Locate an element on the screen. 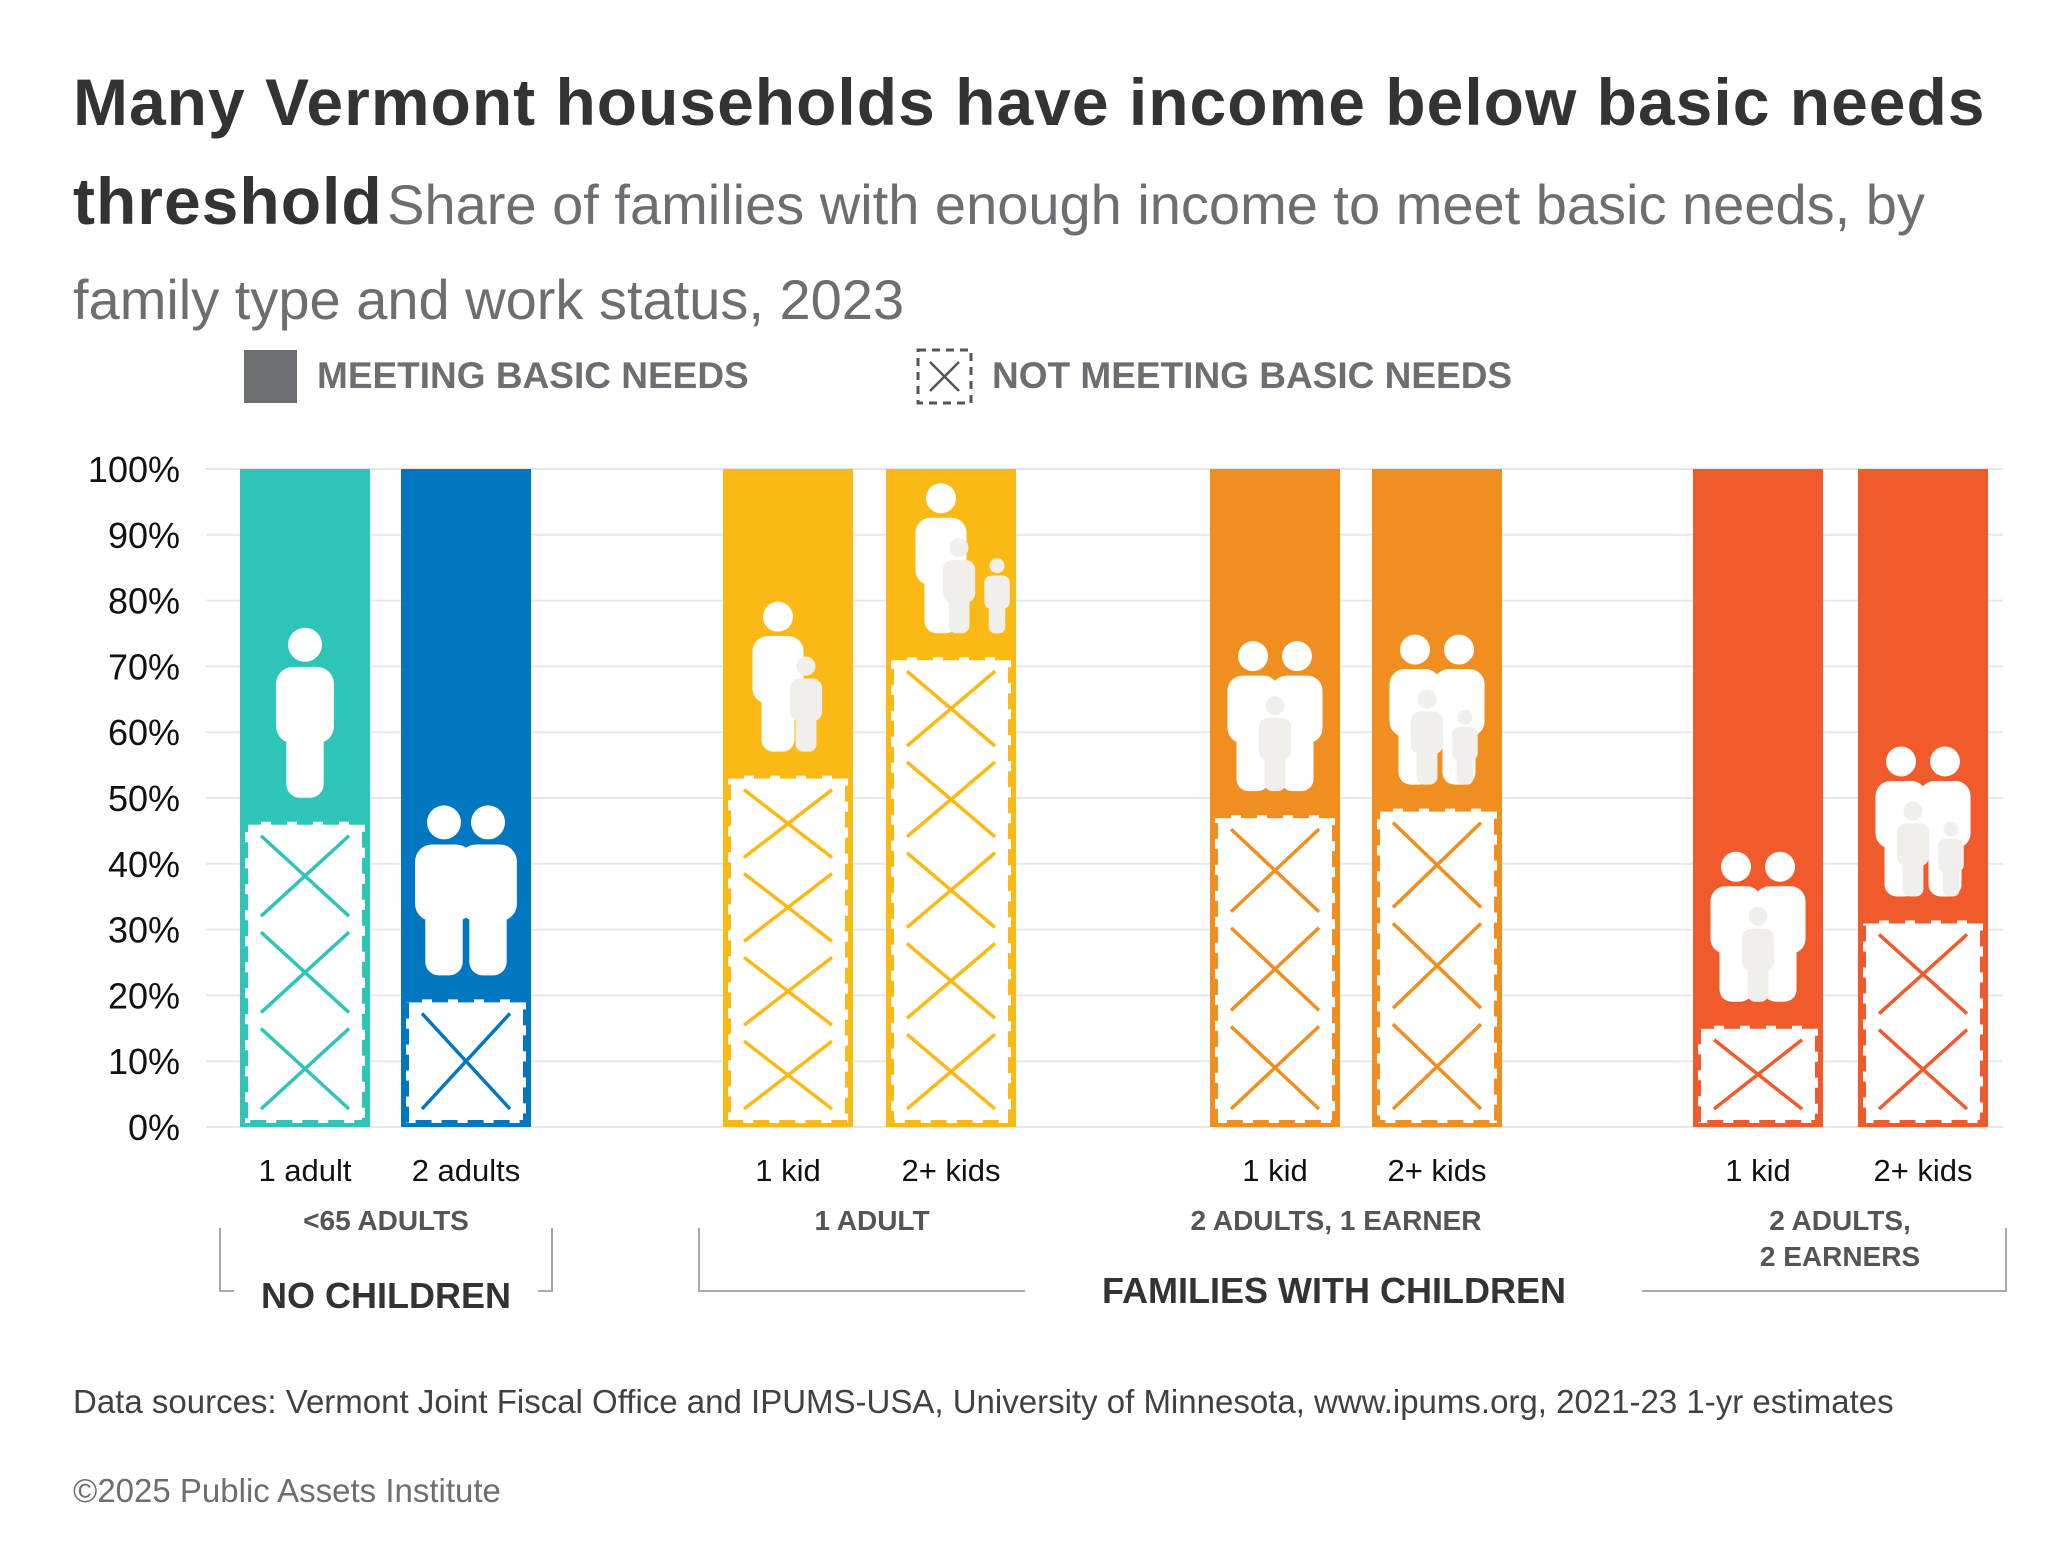  bar-meeting is located at coordinates (1758, 798).